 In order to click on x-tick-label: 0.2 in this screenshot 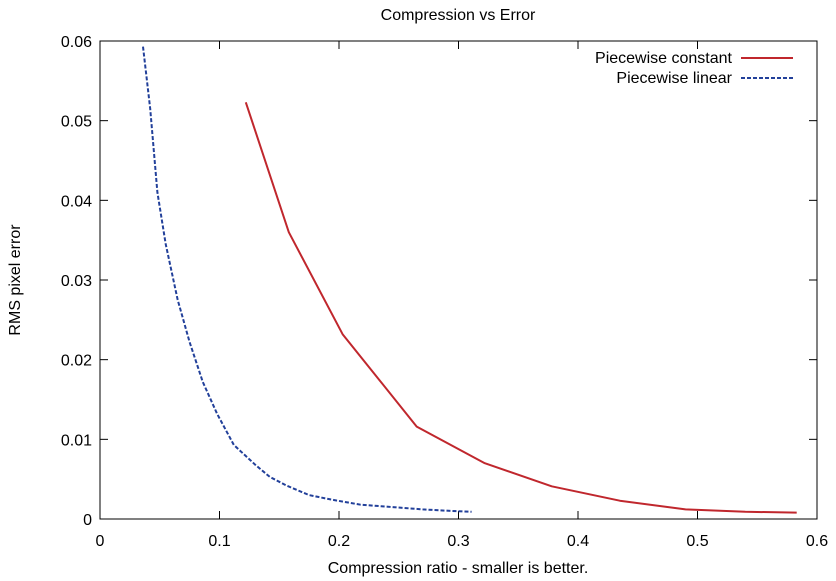, I will do `click(339, 541)`.